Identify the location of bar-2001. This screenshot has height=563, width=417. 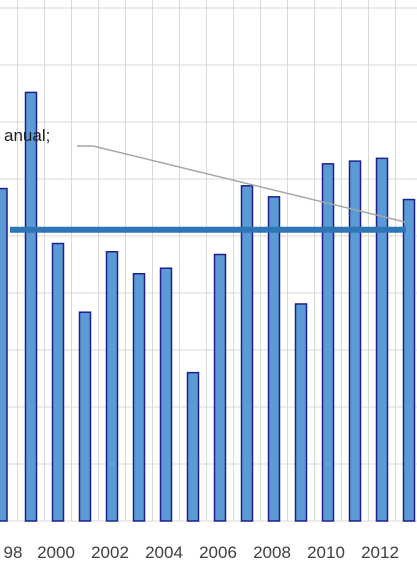
(85, 416).